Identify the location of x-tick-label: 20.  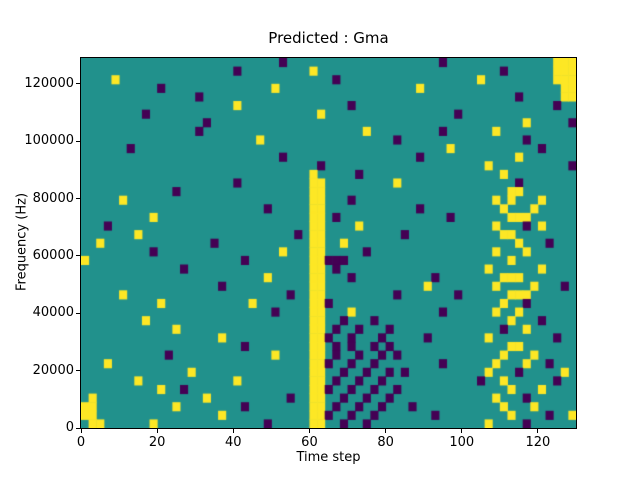
(157, 442).